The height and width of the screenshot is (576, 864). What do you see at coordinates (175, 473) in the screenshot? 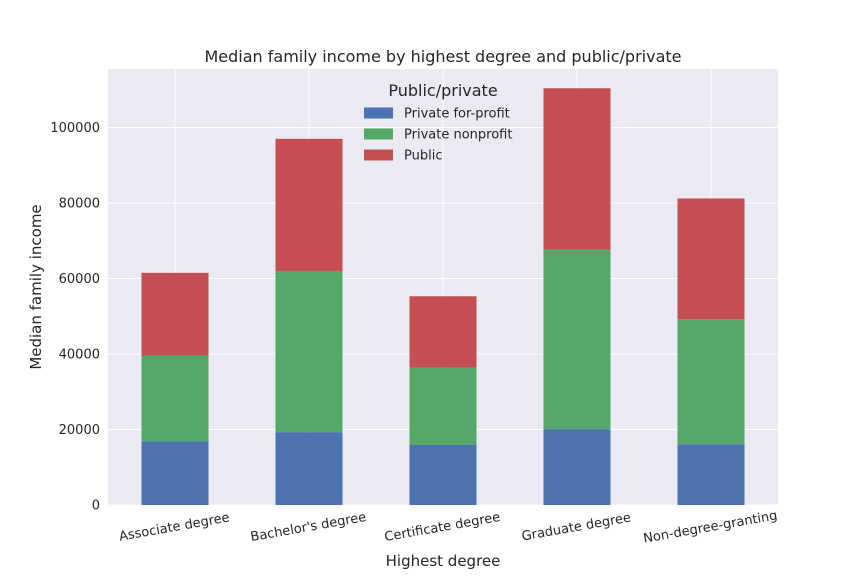
I see `bar-associate-degree-private-for-profit` at bounding box center [175, 473].